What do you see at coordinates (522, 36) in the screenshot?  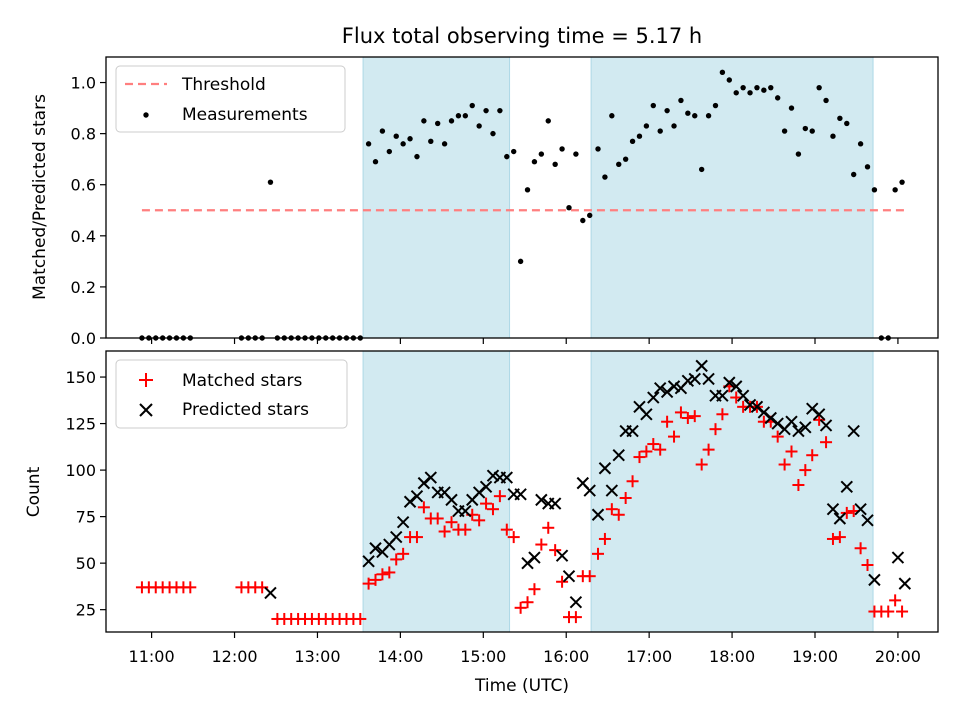 I see `figure-title: Flux total observing time = 5.17 h` at bounding box center [522, 36].